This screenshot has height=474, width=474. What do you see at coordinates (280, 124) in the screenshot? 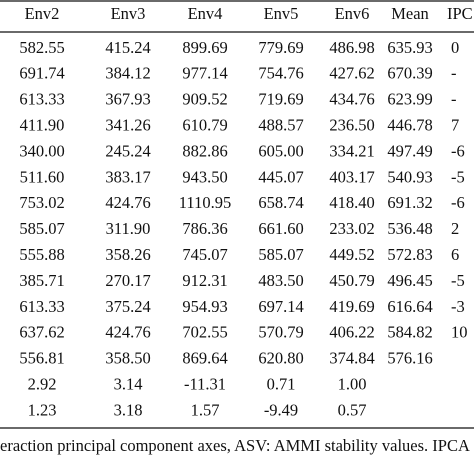
I see `cell: 488.57` at bounding box center [280, 124].